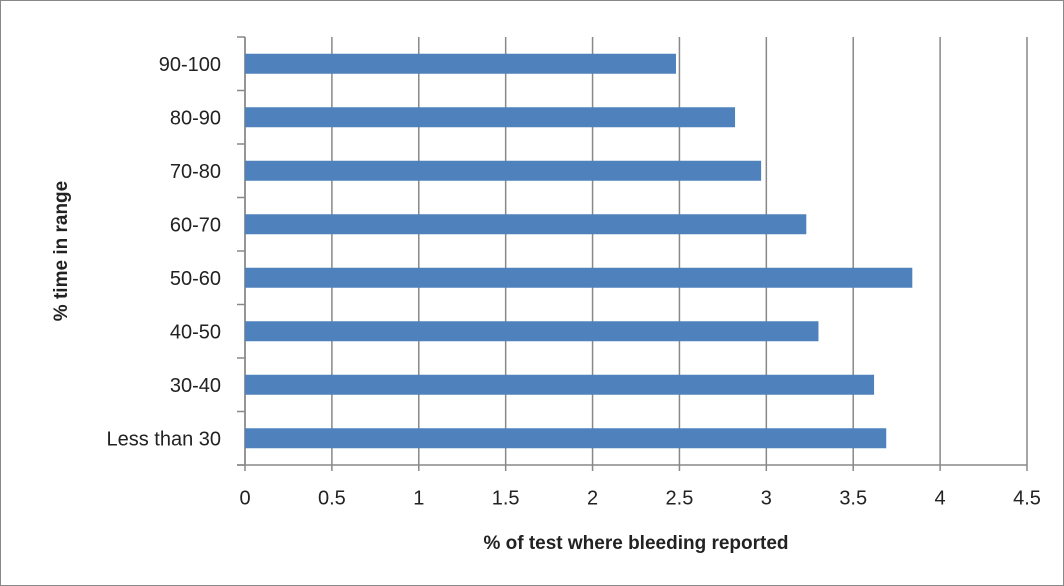 The width and height of the screenshot is (1064, 586). I want to click on x-tick-label: 0, so click(244, 498).